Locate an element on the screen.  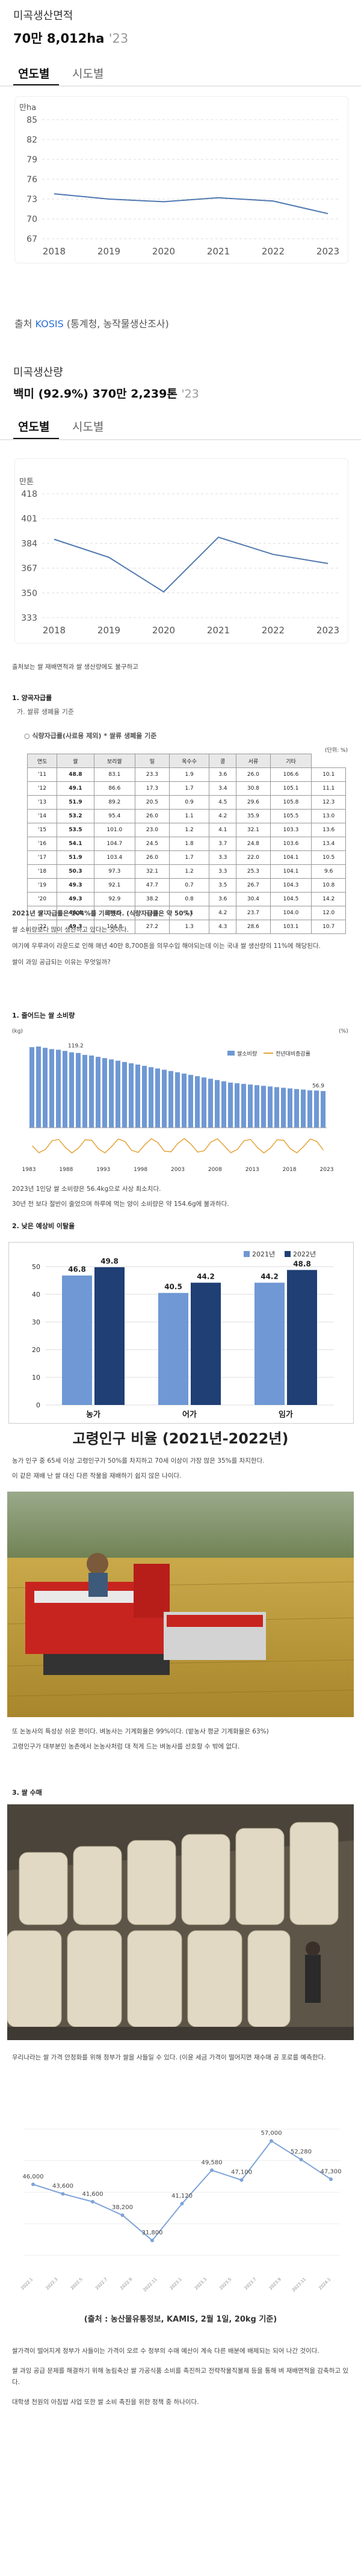
table-cell: 84.6 is located at coordinates (114, 913).